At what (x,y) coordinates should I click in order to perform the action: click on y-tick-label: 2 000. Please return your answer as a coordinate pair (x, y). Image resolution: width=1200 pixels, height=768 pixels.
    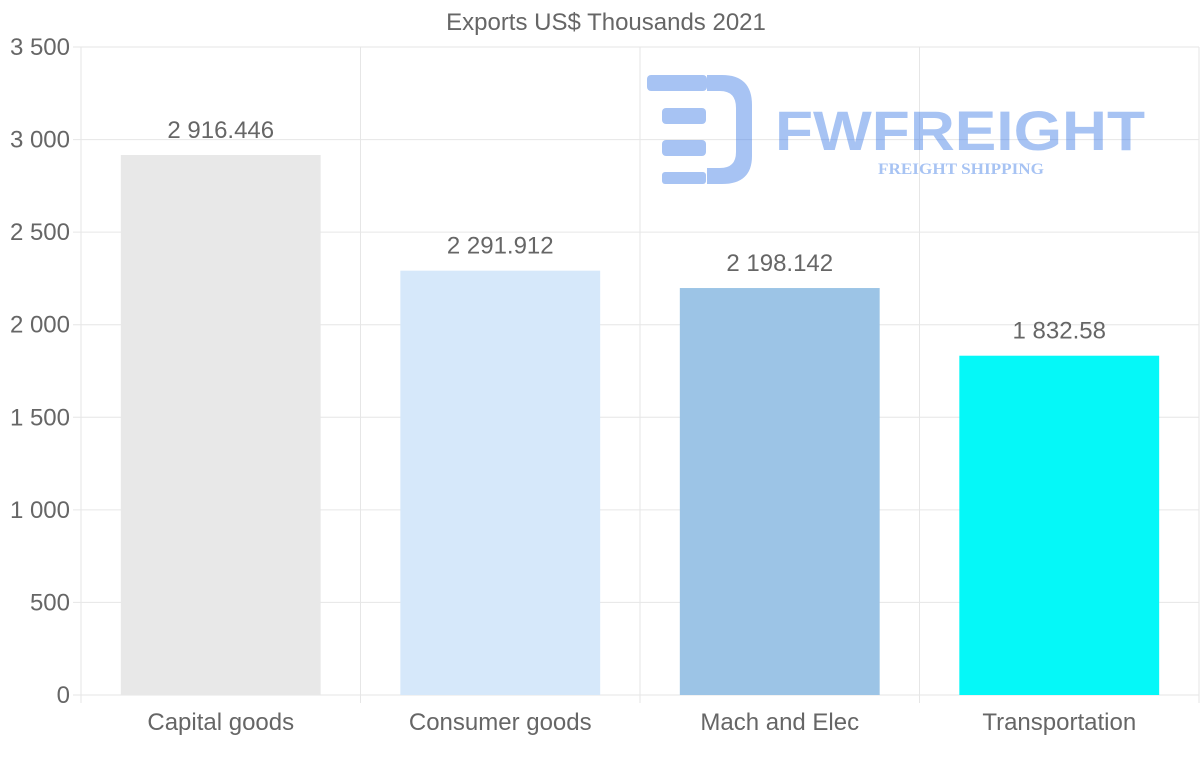
    Looking at the image, I should click on (40, 325).